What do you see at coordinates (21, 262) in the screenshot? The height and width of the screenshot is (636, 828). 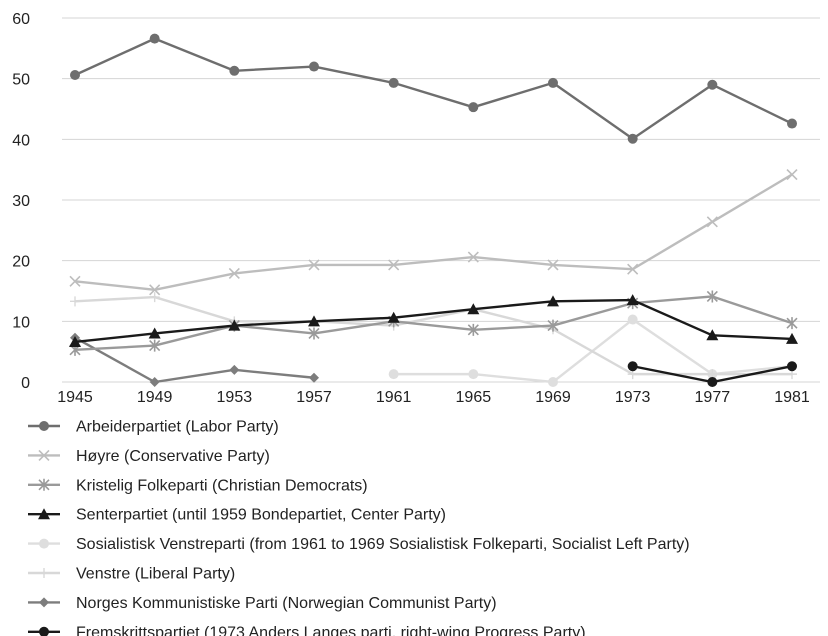 I see `y-tick-label: 20` at bounding box center [21, 262].